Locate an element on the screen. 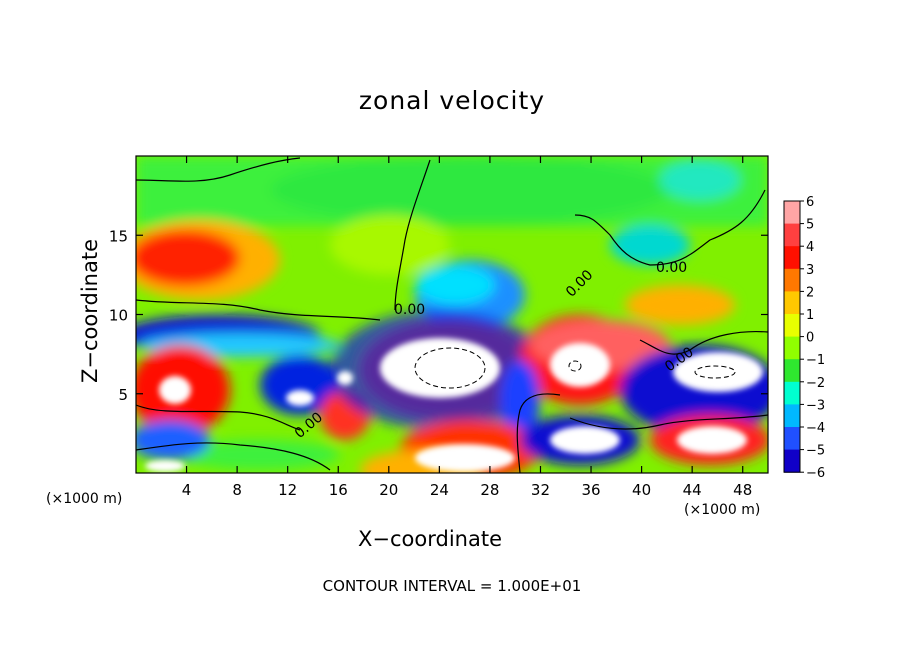 This screenshot has height=654, width=904. colorbar-tick-label: −3 is located at coordinates (815, 405).